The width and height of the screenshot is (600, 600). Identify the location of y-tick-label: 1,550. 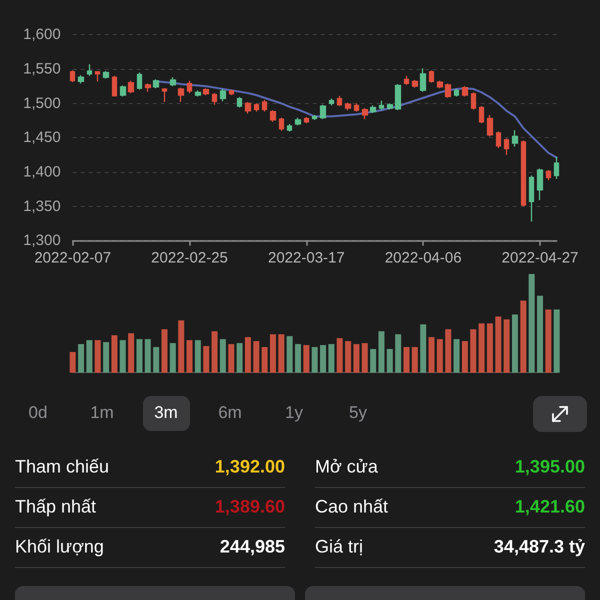
(42, 69).